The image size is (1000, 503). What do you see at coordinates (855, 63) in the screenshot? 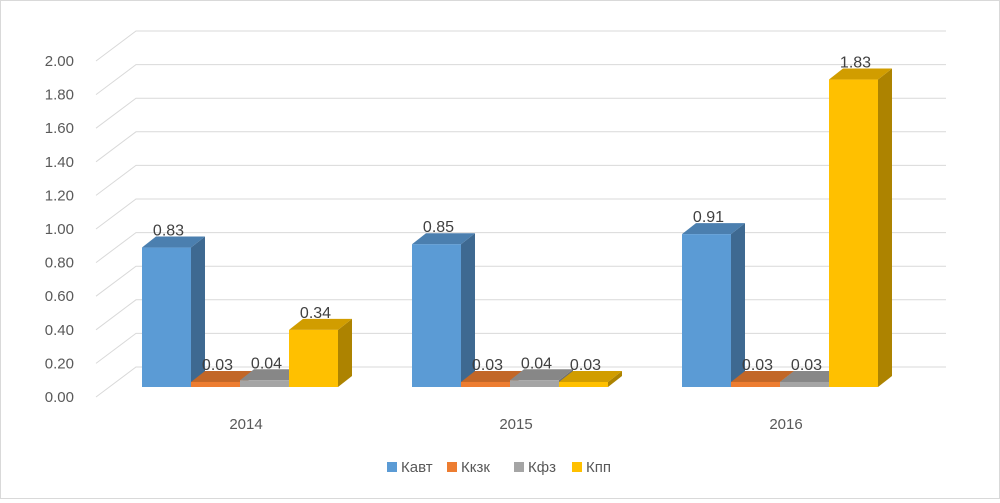
I see `data-label: 1.83` at bounding box center [855, 63].